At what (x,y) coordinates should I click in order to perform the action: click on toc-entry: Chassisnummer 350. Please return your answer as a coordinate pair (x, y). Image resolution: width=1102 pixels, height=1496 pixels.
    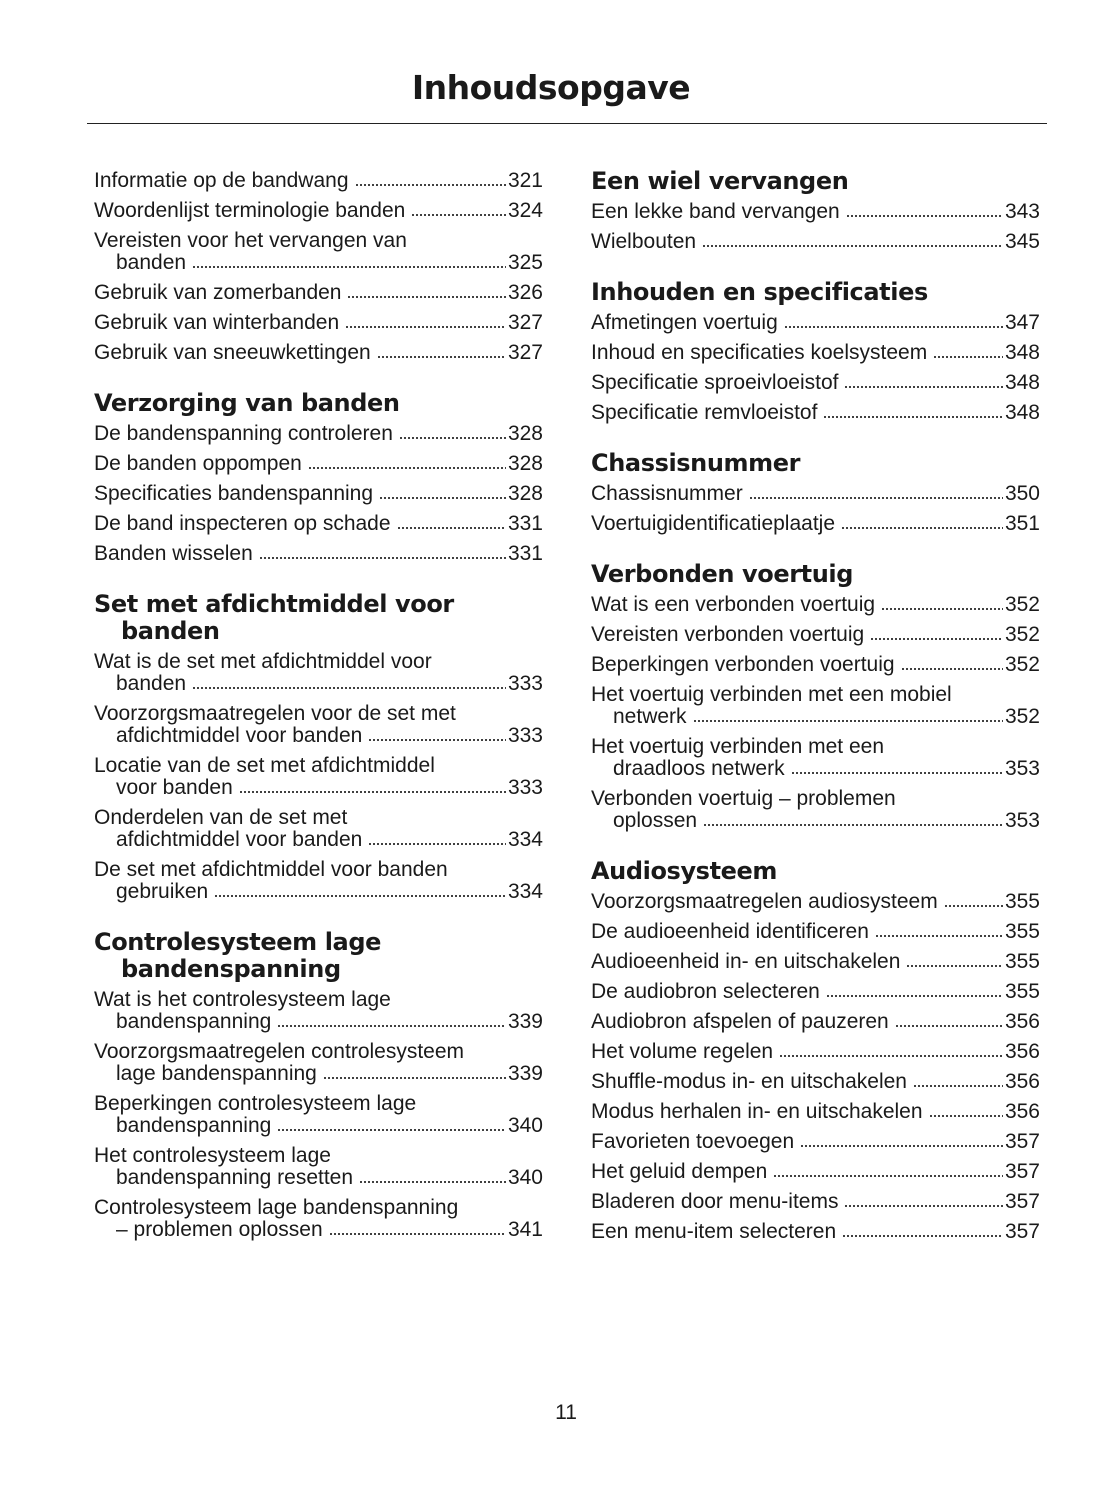
    Looking at the image, I should click on (815, 494).